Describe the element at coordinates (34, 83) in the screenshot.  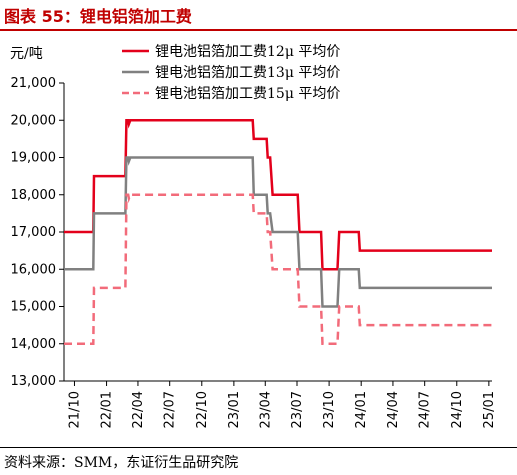
I see `y-tick-label: 21,000` at that location.